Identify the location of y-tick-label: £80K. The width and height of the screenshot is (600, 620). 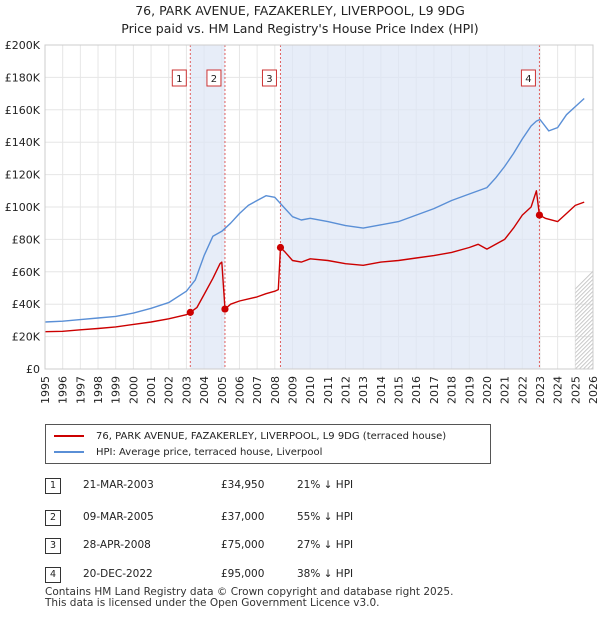
(26, 239).